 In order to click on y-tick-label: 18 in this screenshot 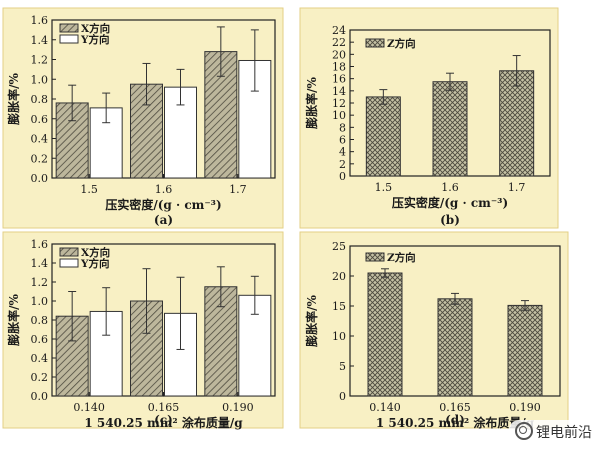, I will do `click(339, 67)`.